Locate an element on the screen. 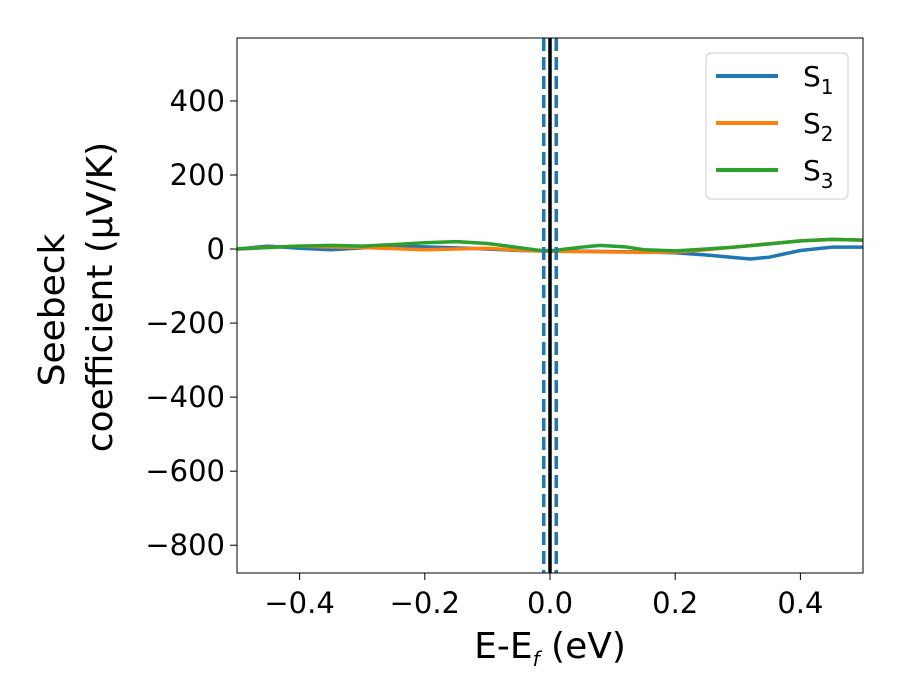  y-tick-label: −400 is located at coordinates (185, 397).